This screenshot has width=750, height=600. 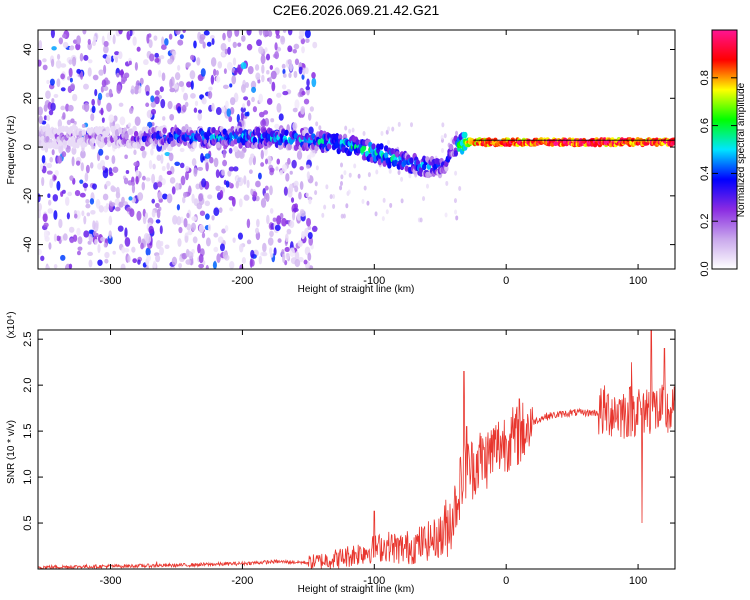 What do you see at coordinates (356, 589) in the screenshot?
I see `snr-x-axis-label: Height of straight line (km)` at bounding box center [356, 589].